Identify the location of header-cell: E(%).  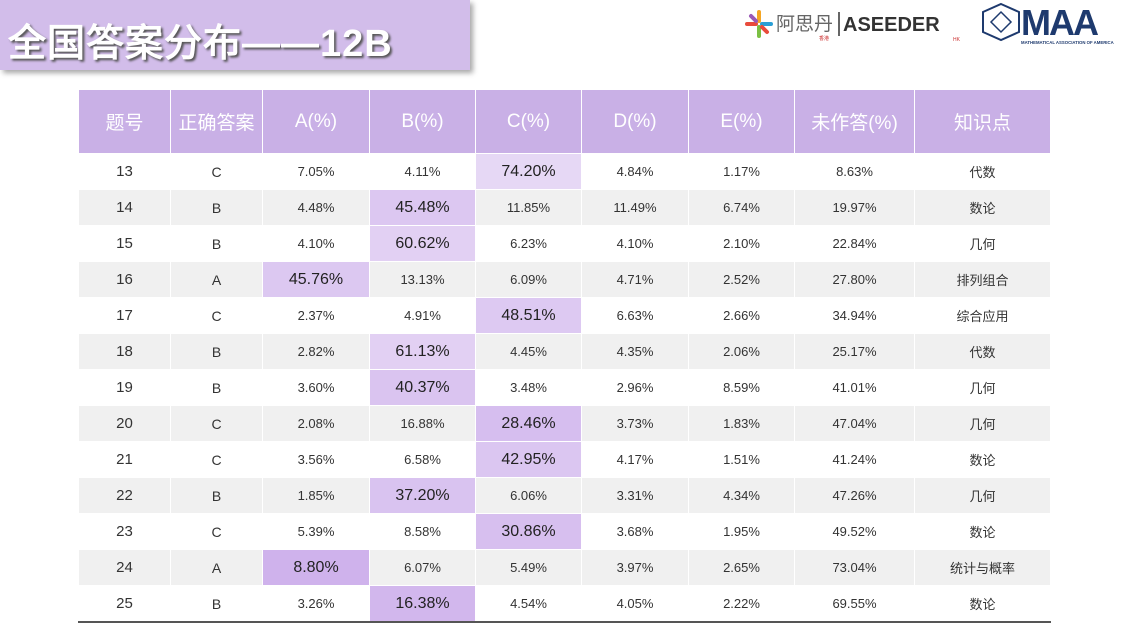
(741, 121).